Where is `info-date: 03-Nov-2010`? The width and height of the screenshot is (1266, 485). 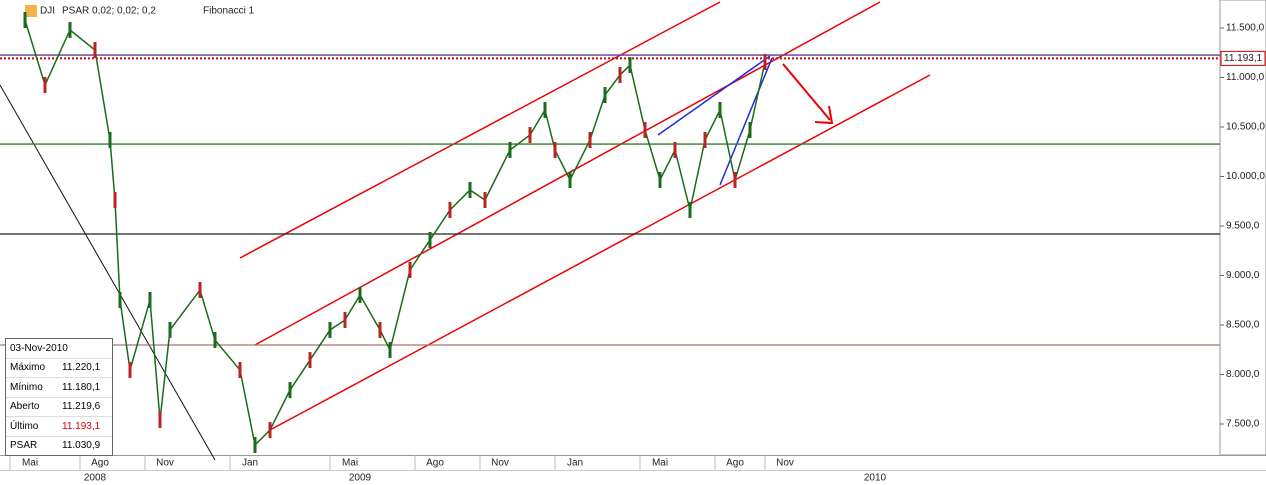 info-date: 03-Nov-2010 is located at coordinates (39, 348).